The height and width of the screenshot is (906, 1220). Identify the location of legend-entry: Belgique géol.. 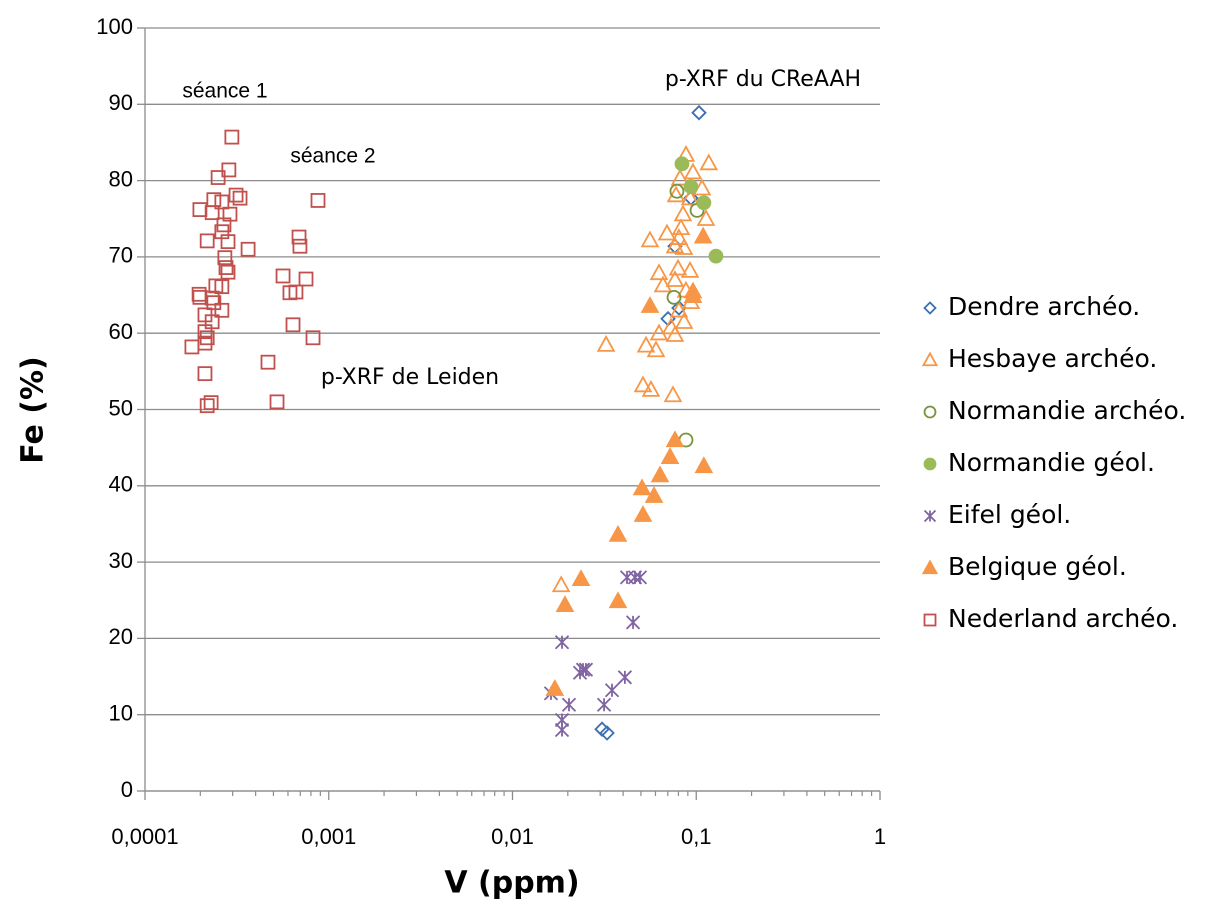
(1024, 566).